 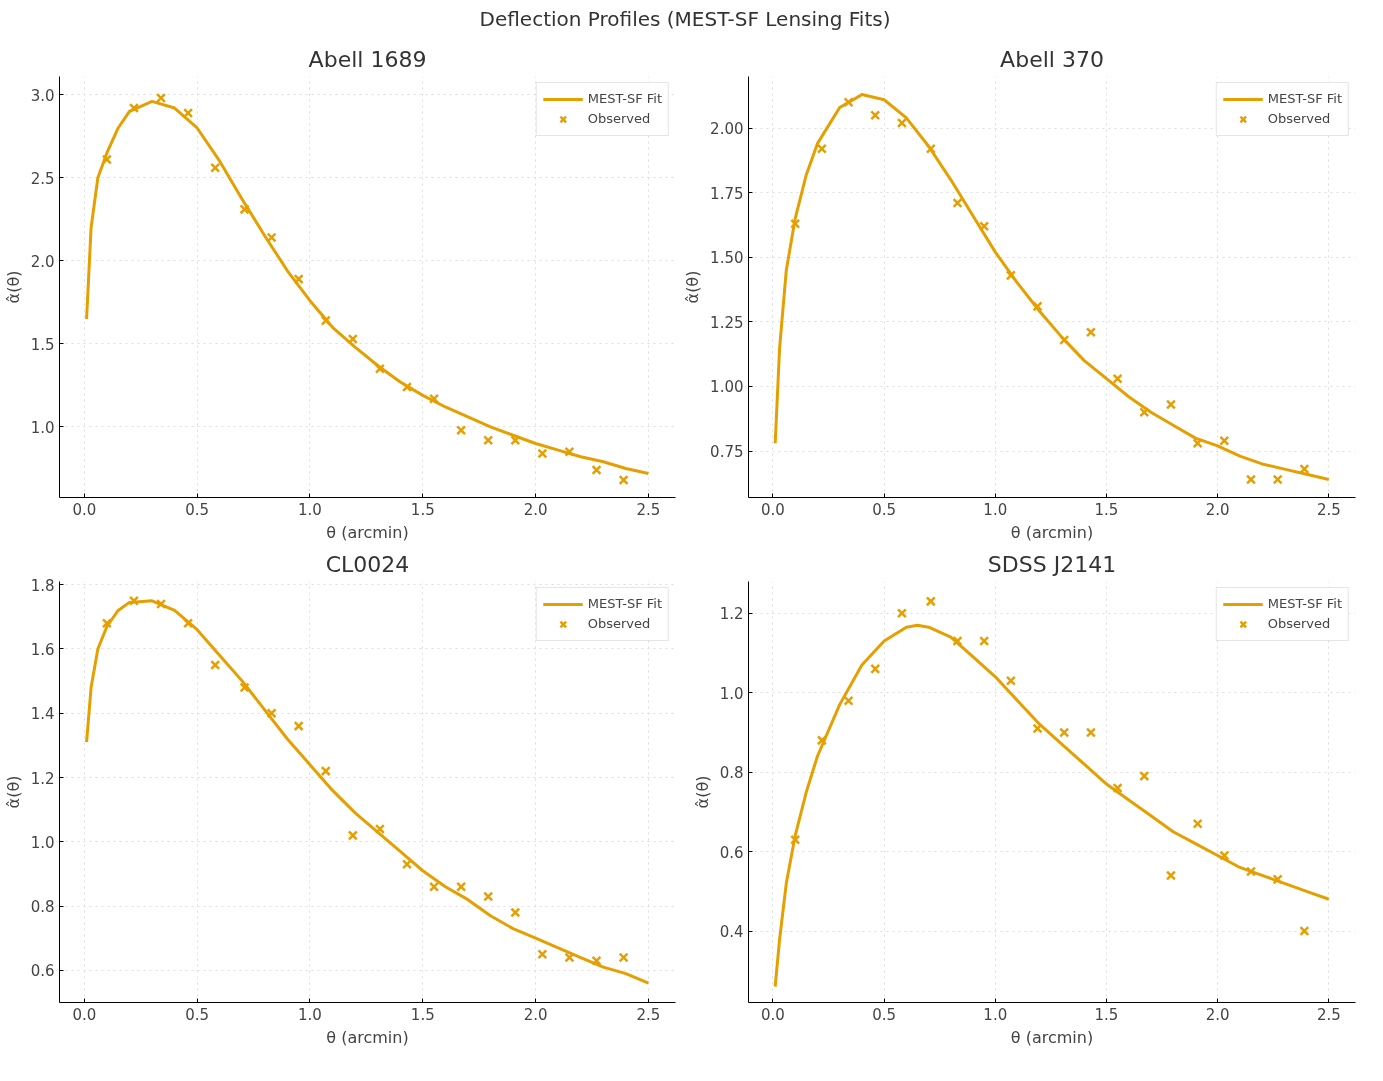 I want to click on y-tick-label: 1.5, so click(x=42, y=344).